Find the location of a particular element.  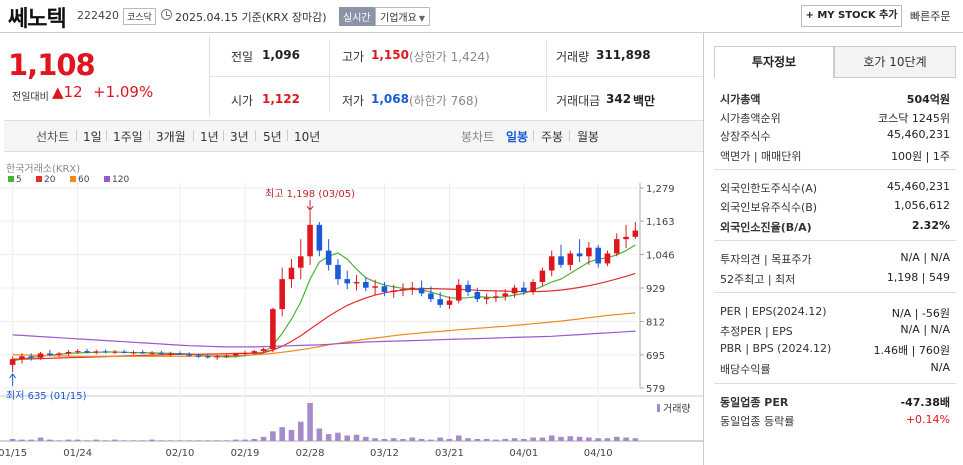

ma-legend-label: 120 is located at coordinates (120, 180).